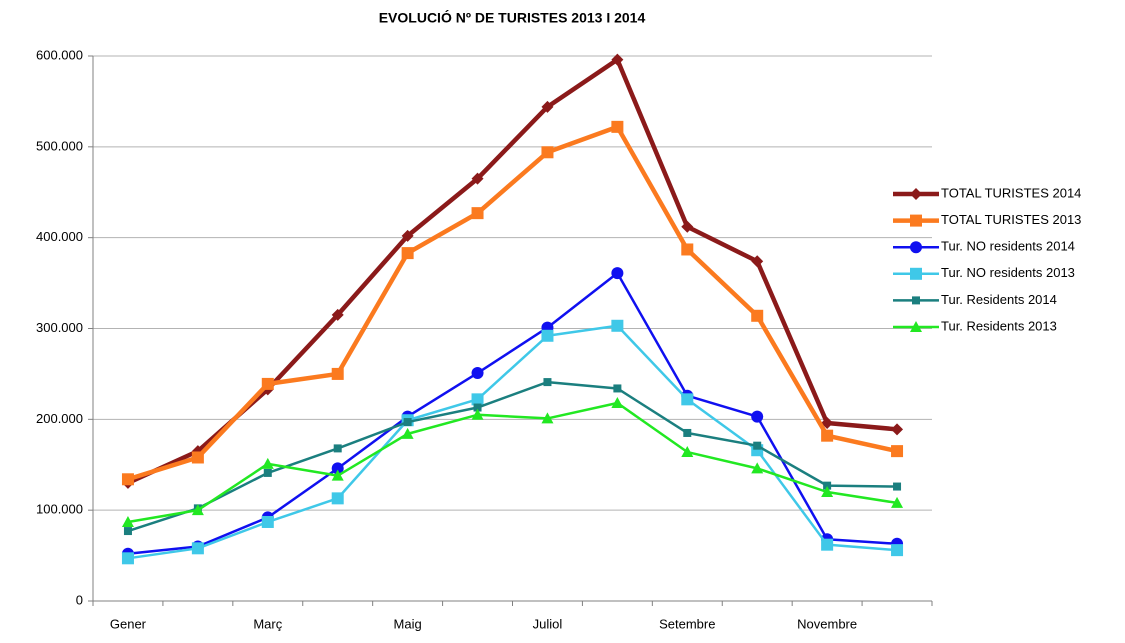 Image resolution: width=1125 pixels, height=643 pixels. What do you see at coordinates (999, 325) in the screenshot?
I see `legend-label: Tur. Residents 2013` at bounding box center [999, 325].